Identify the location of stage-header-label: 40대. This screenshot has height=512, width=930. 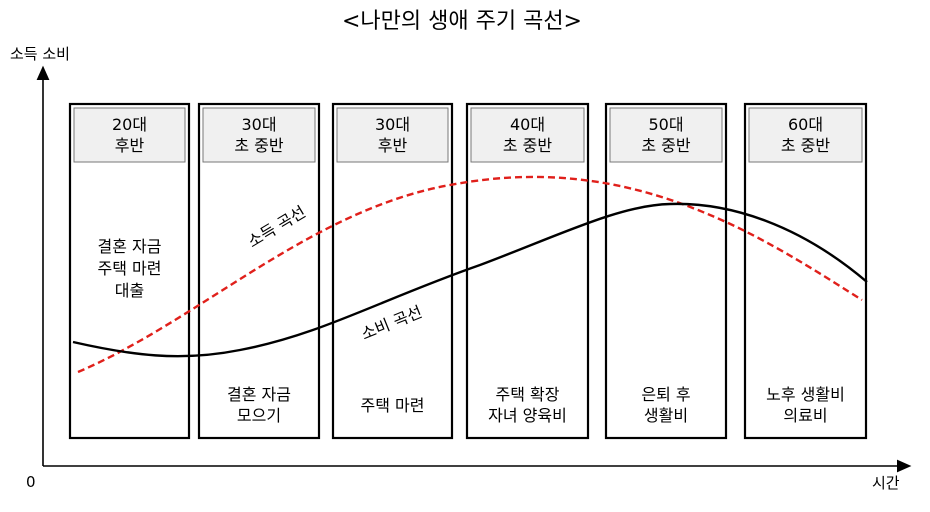
(527, 124).